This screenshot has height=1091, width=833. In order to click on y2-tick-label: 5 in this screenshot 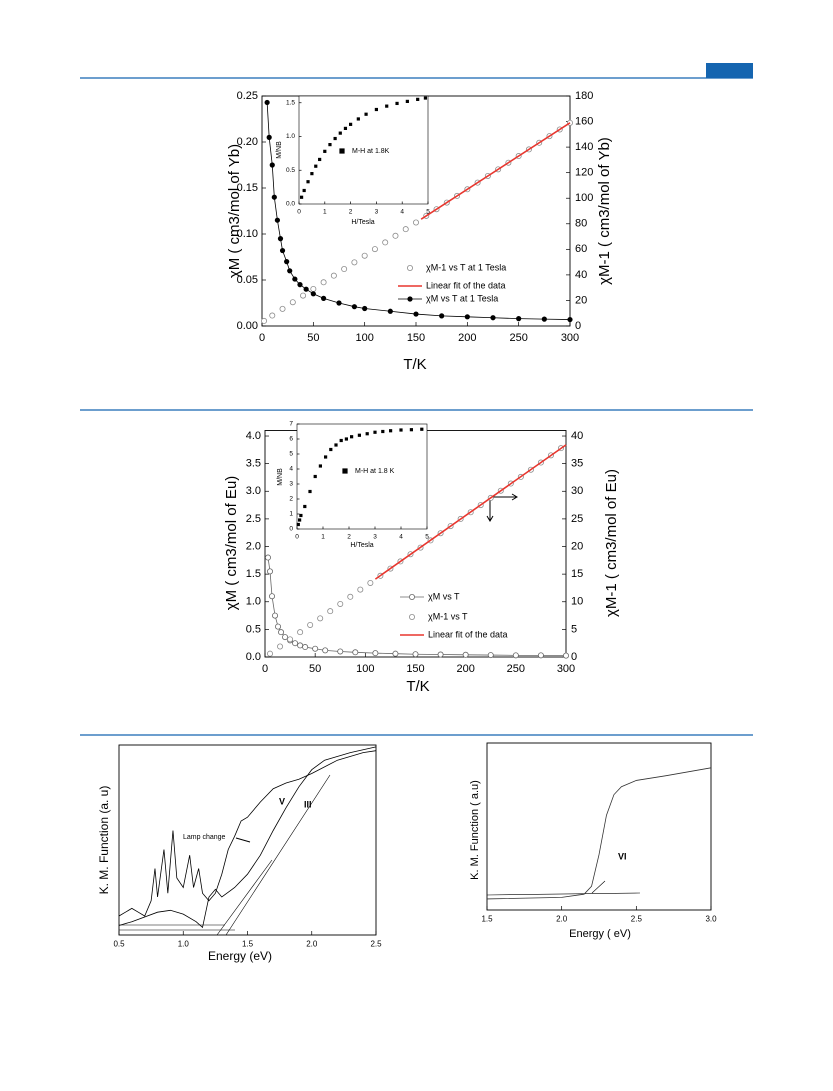, I will do `click(574, 629)`.